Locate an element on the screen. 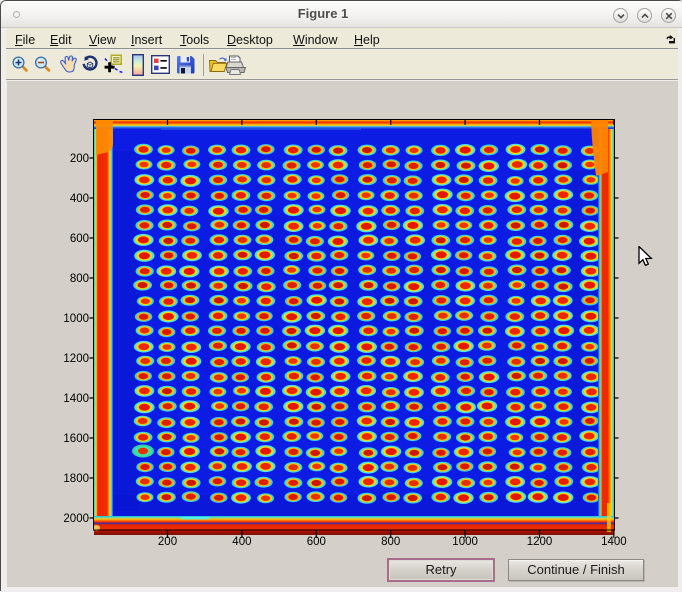 Image resolution: width=682 pixels, height=592 pixels. svg-text: 1800 is located at coordinates (76, 479).